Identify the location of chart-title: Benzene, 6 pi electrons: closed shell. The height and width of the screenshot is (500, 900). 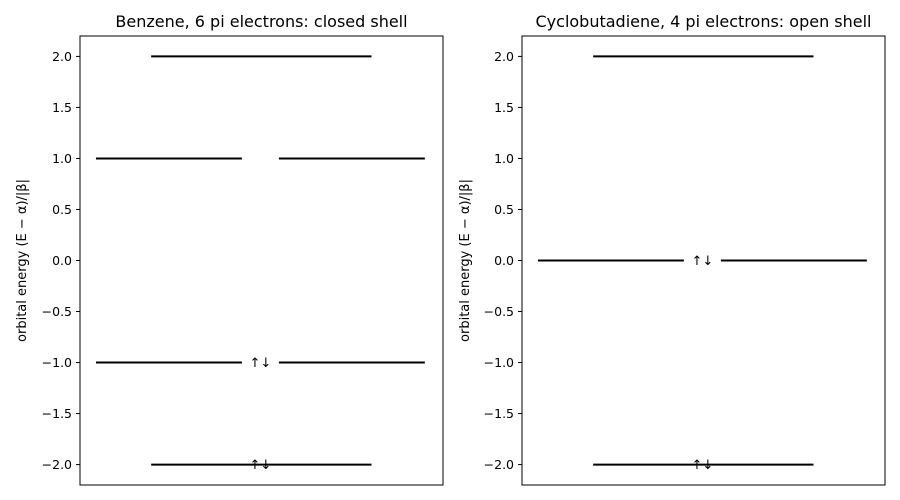
(261, 21).